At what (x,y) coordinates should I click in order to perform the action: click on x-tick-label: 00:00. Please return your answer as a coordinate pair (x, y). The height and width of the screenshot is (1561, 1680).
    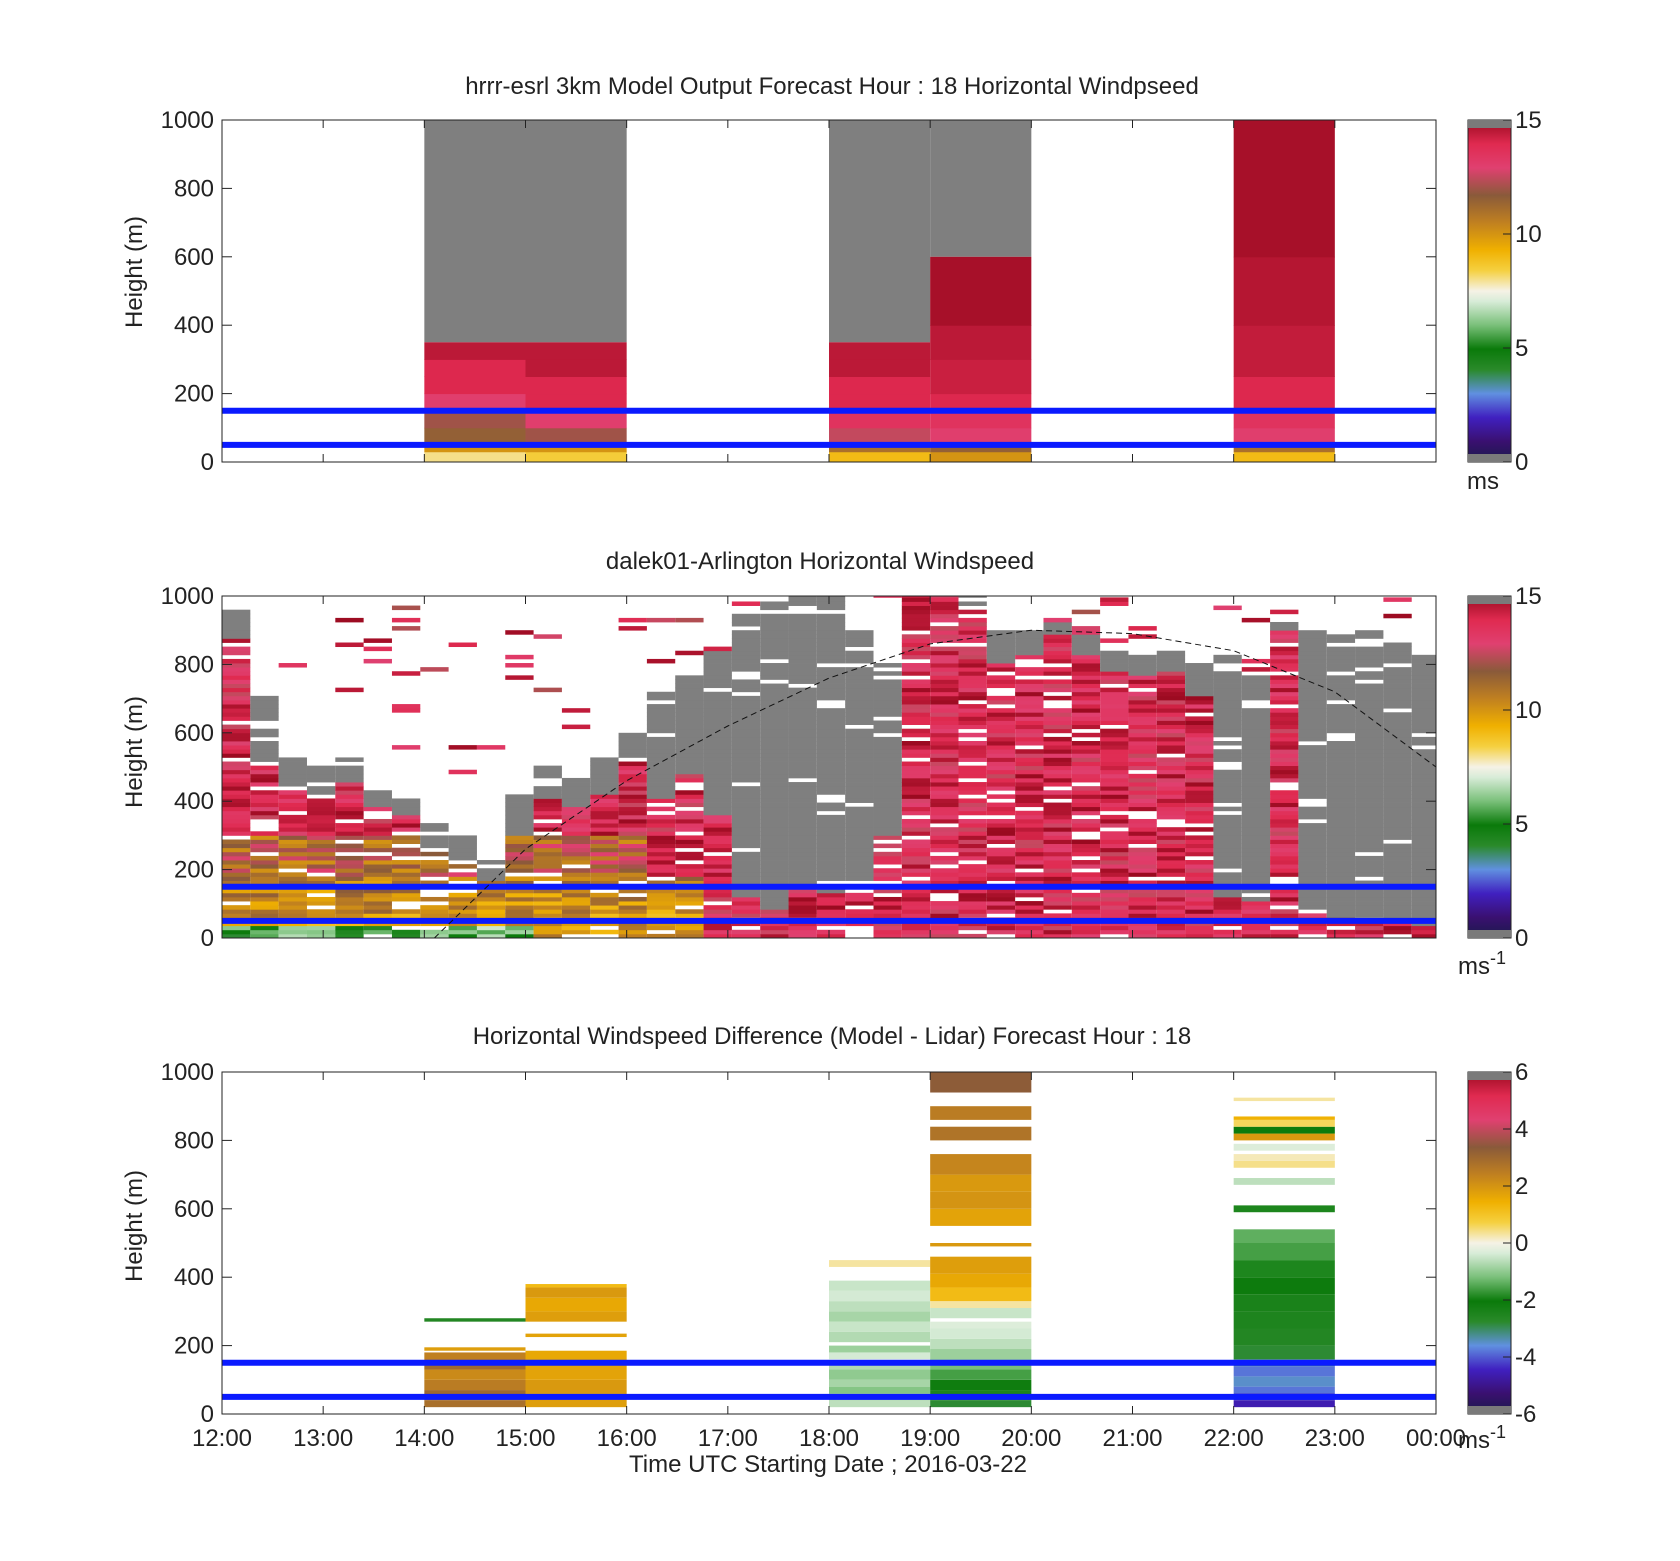
    Looking at the image, I should click on (1436, 1438).